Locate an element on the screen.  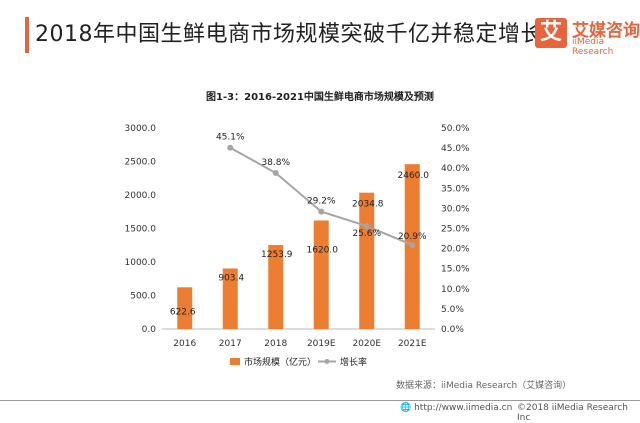
right-axis-tick: 20.0% is located at coordinates (455, 250).